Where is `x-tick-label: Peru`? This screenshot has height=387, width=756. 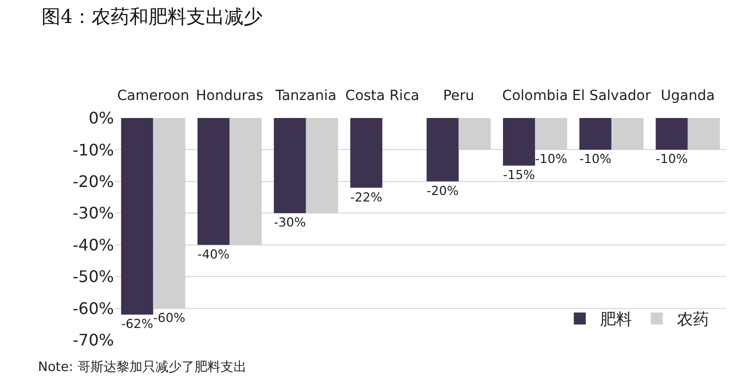
x-tick-label: Peru is located at coordinates (458, 96).